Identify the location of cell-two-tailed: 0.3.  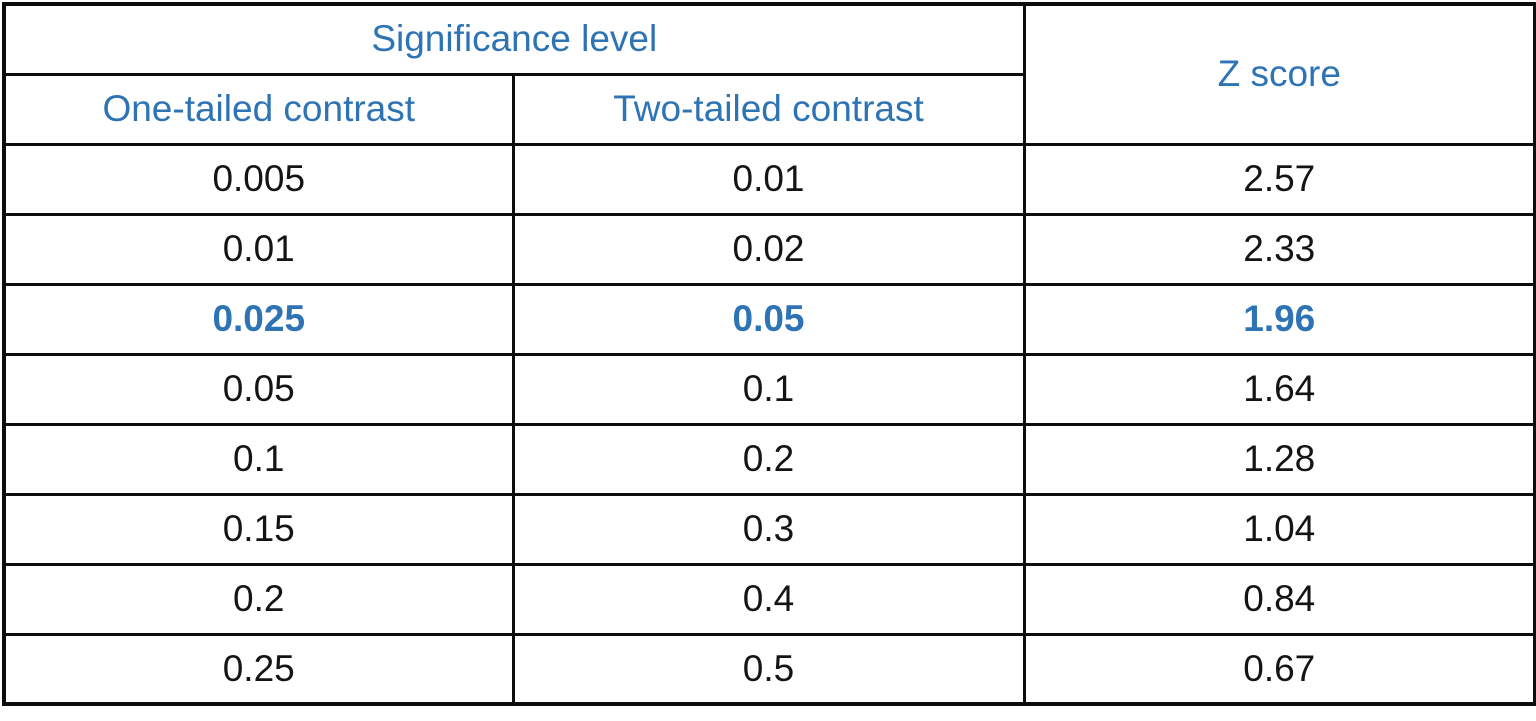
(768, 529).